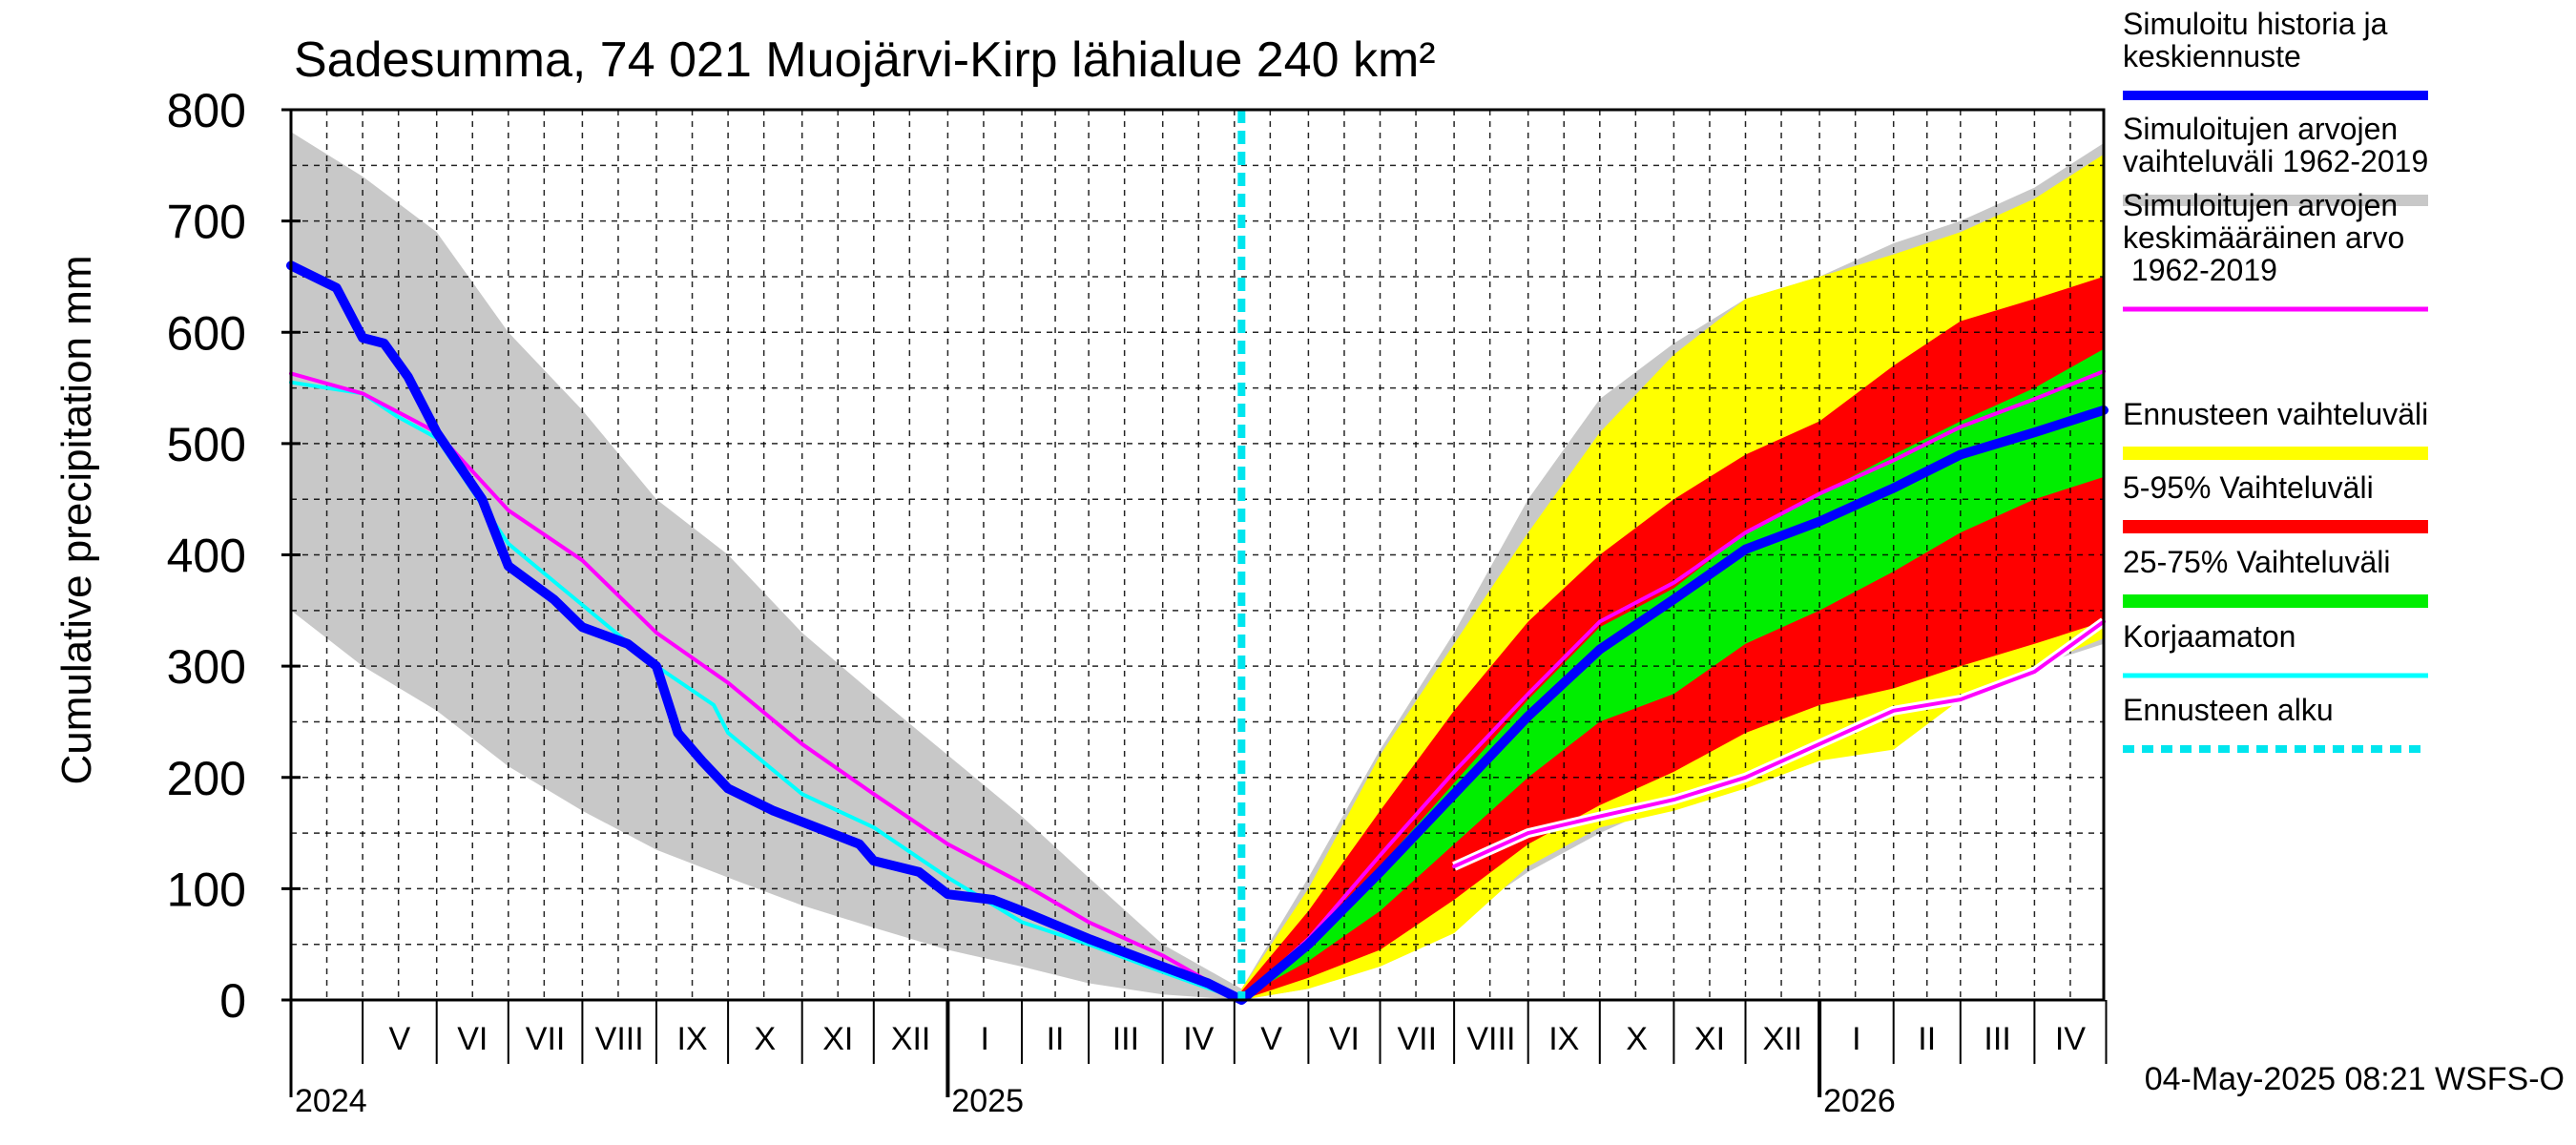 This screenshot has width=2576, height=1145. What do you see at coordinates (1779, 743) in the screenshot?
I see `line-series` at bounding box center [1779, 743].